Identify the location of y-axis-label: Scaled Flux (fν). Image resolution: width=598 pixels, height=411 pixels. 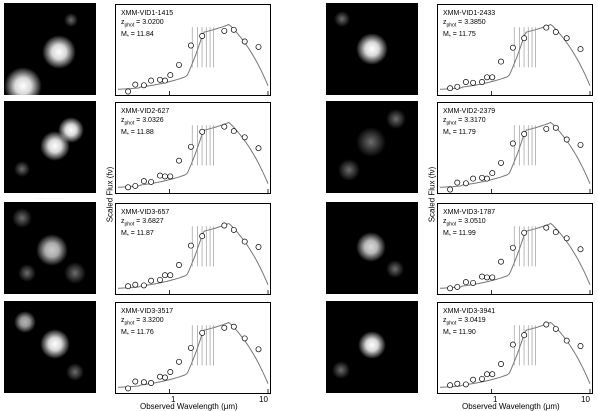
(432, 194).